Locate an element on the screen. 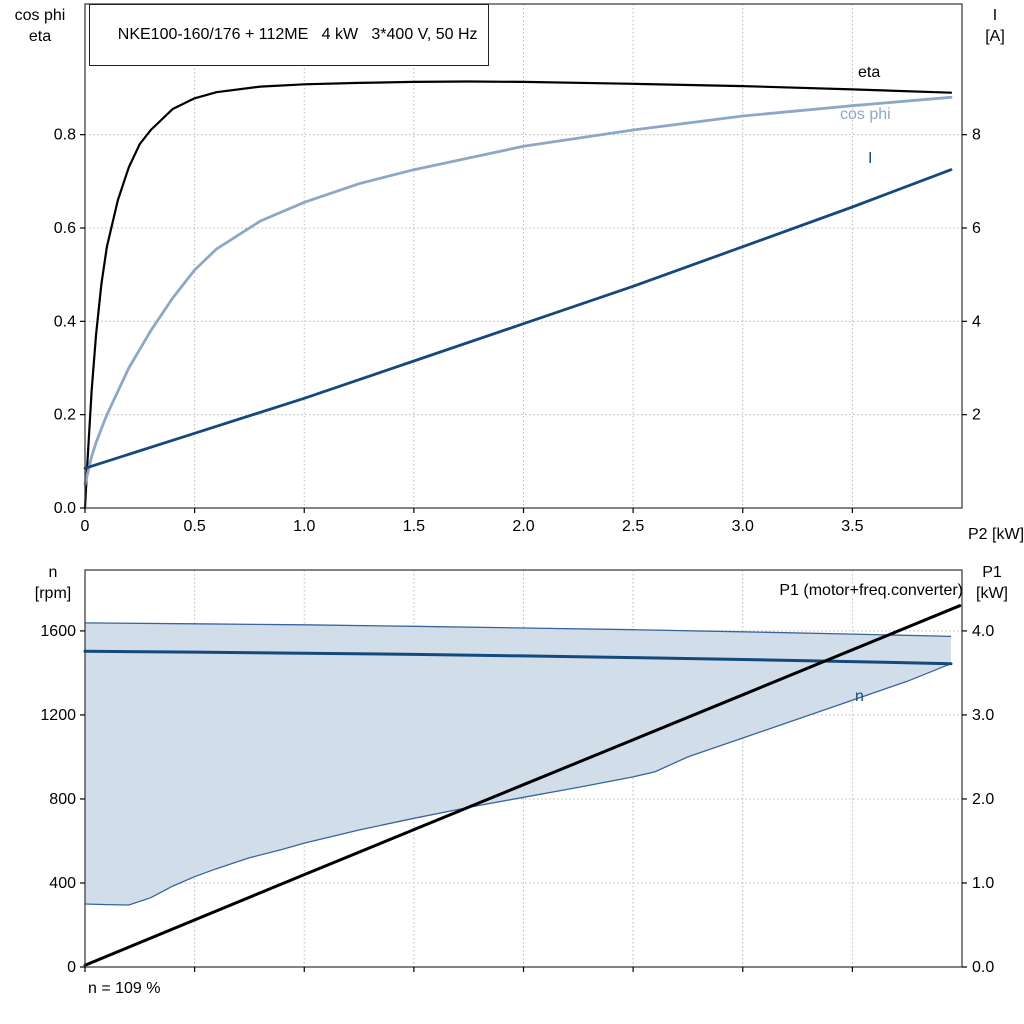  top-right-axis-label: I [A] is located at coordinates (995, 26).